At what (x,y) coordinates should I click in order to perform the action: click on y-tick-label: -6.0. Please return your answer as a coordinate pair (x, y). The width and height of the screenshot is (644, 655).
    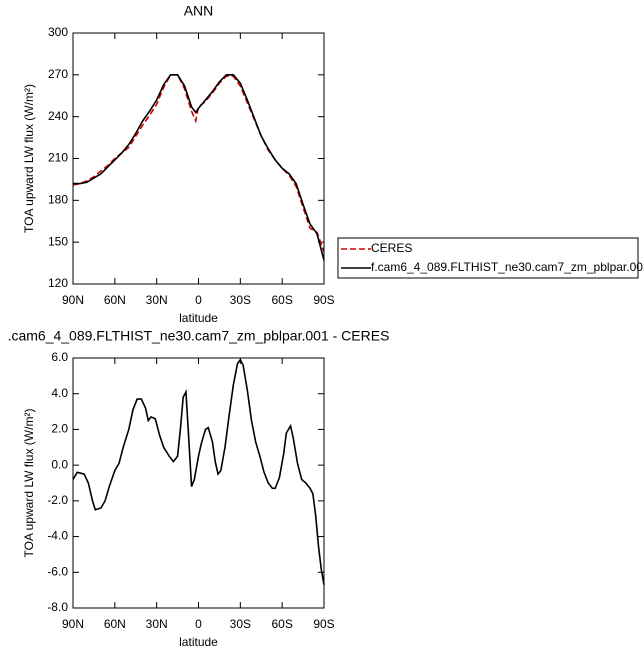
    Looking at the image, I should click on (57, 571).